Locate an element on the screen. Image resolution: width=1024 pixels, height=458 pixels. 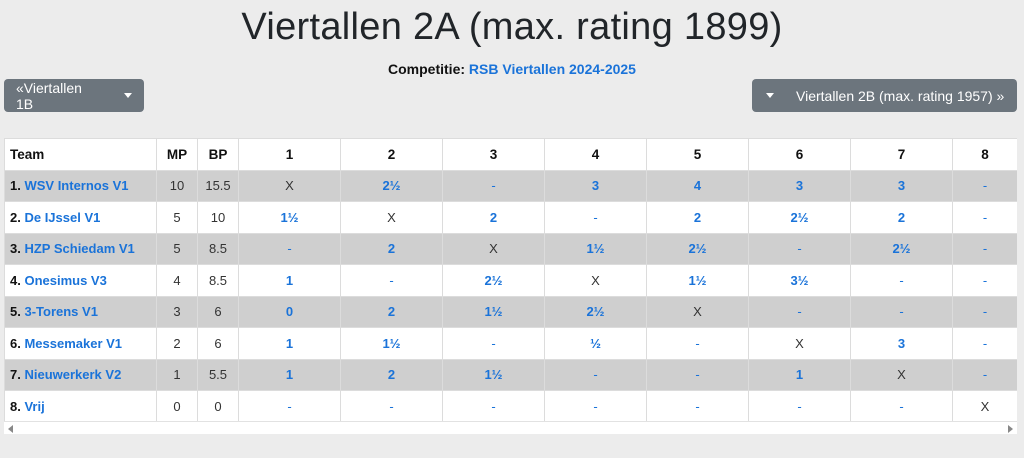
mp-cell: 2 is located at coordinates (177, 343).